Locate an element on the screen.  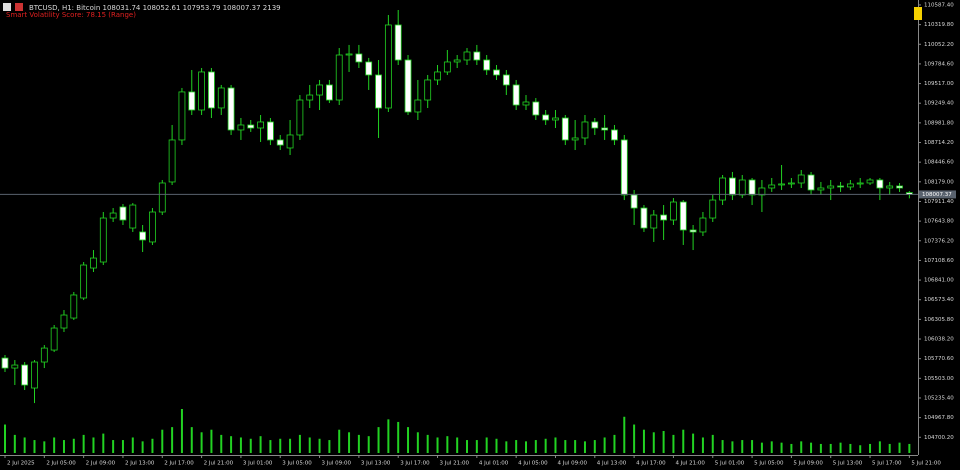
y-tick-label: 110052.20 is located at coordinates (939, 45).